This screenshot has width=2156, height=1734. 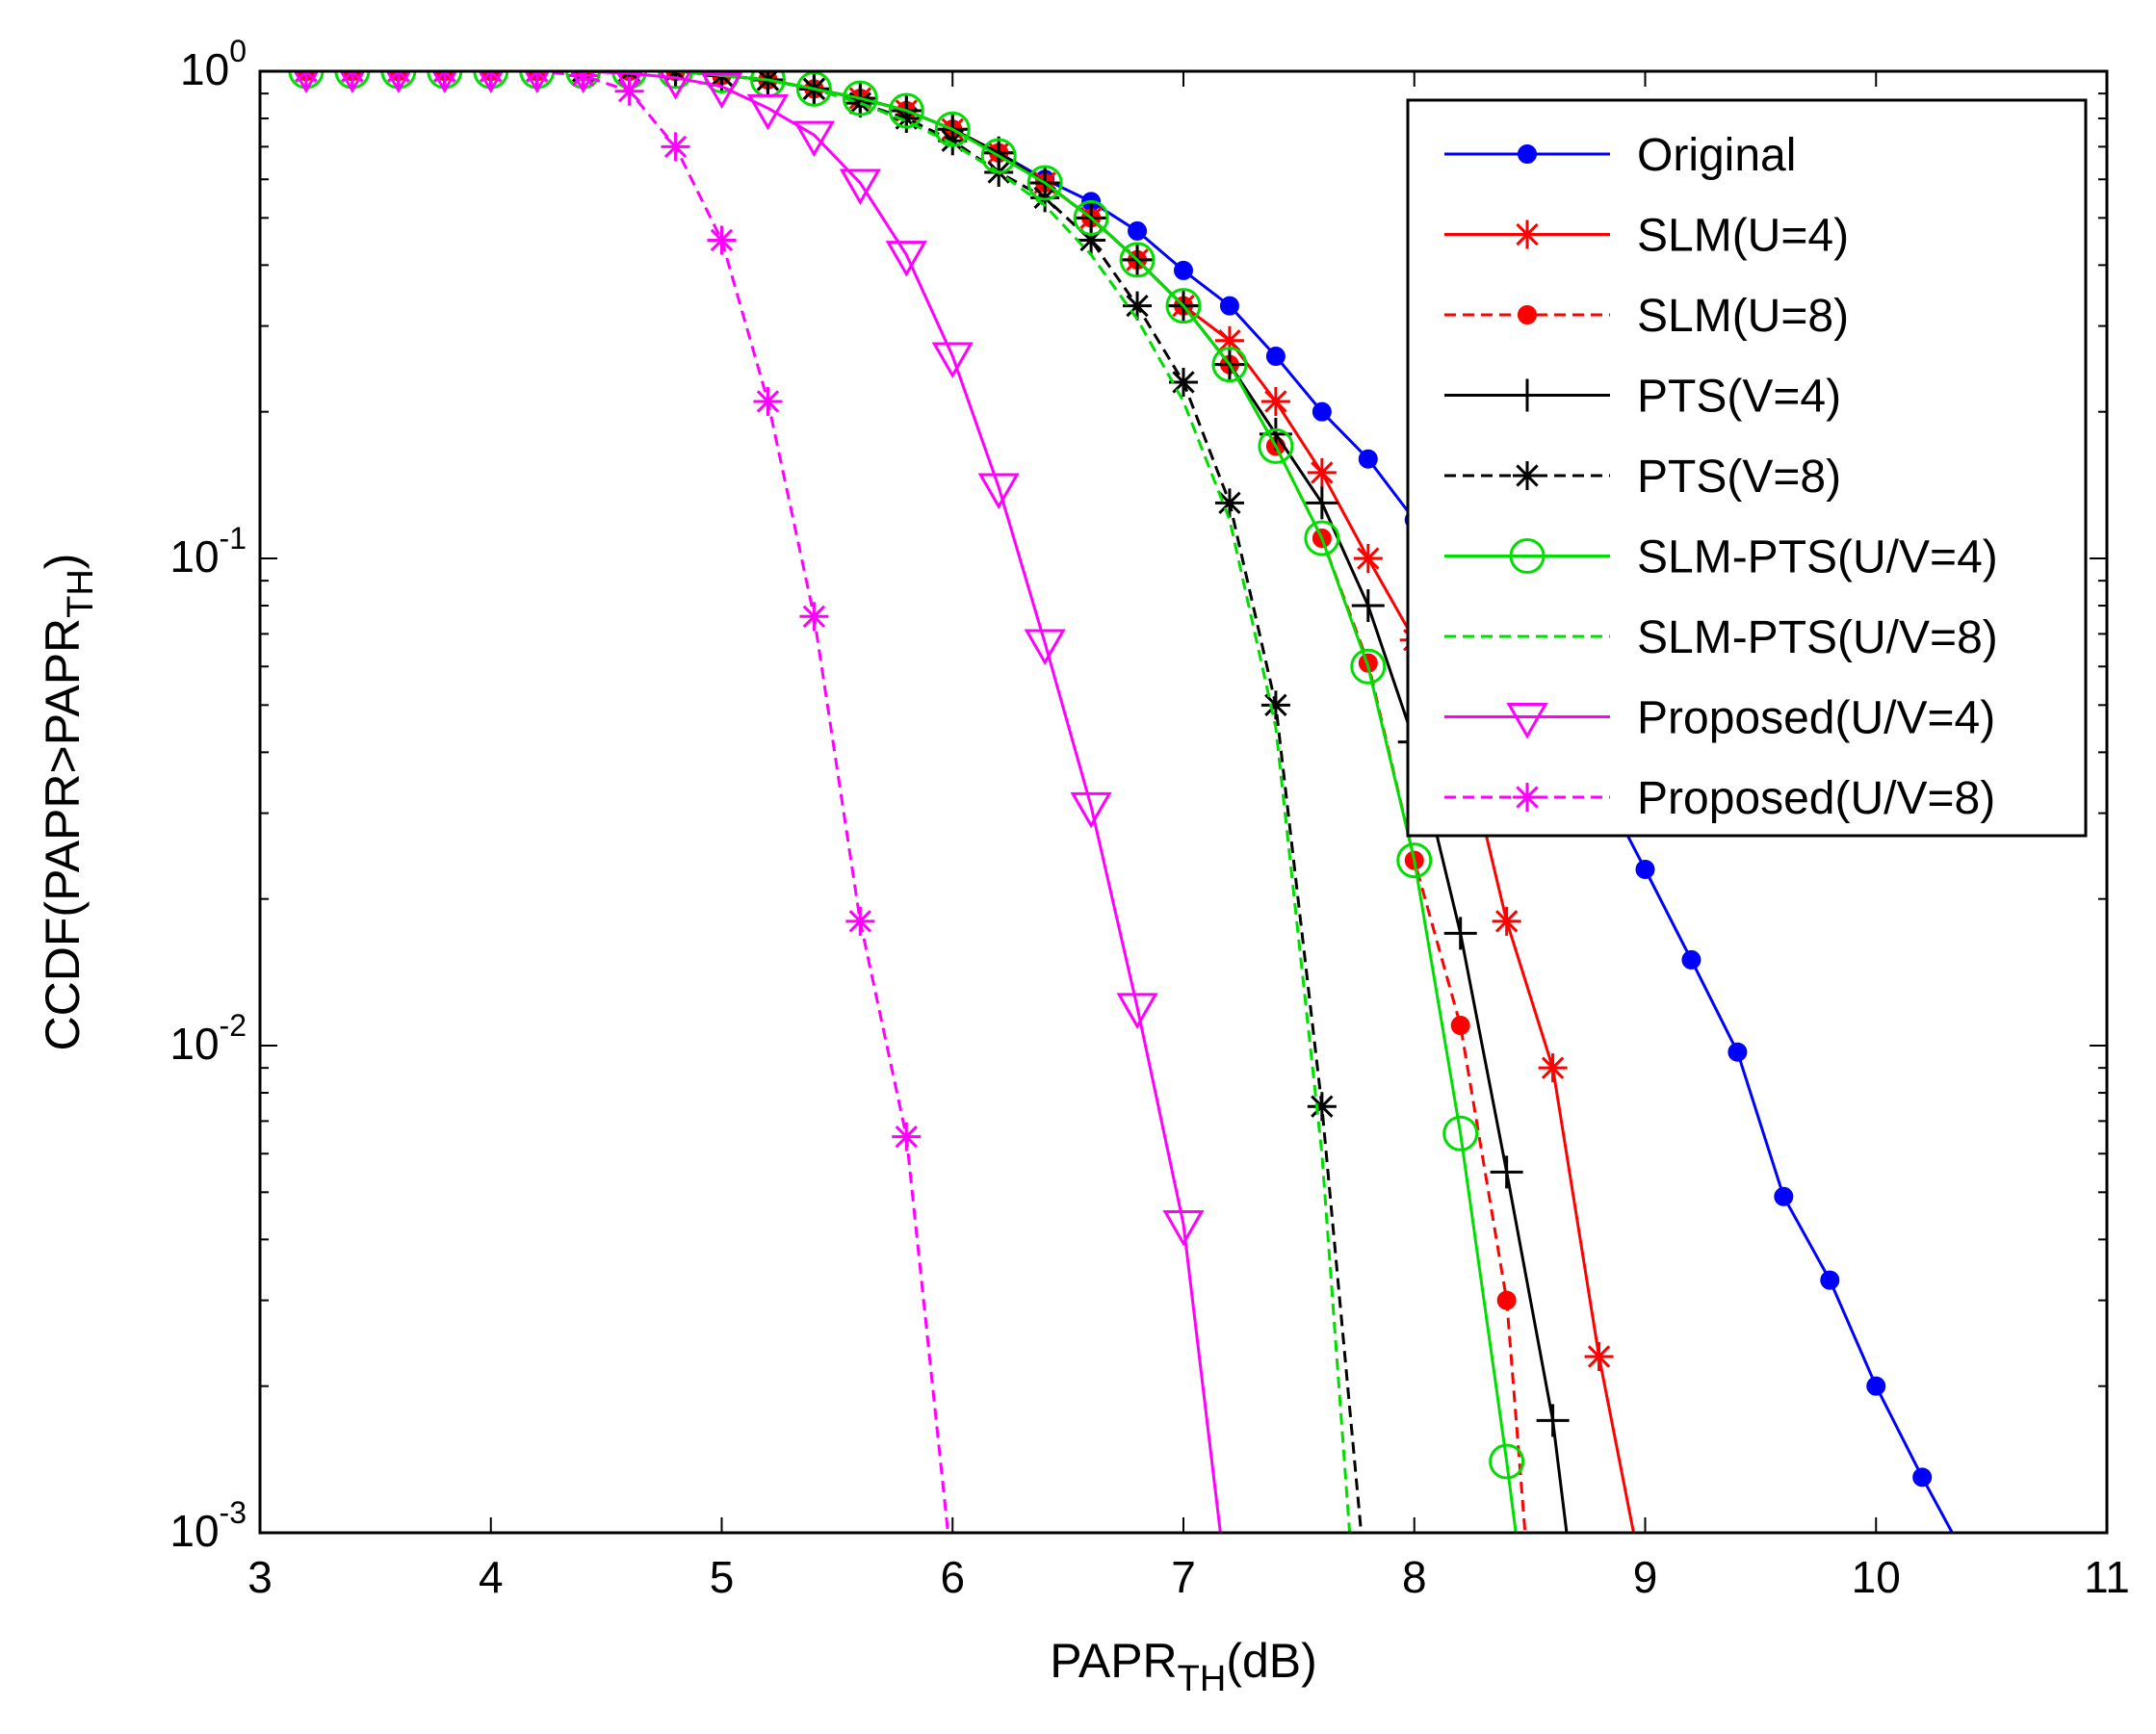 I want to click on x-tick-label: 3, so click(x=260, y=1577).